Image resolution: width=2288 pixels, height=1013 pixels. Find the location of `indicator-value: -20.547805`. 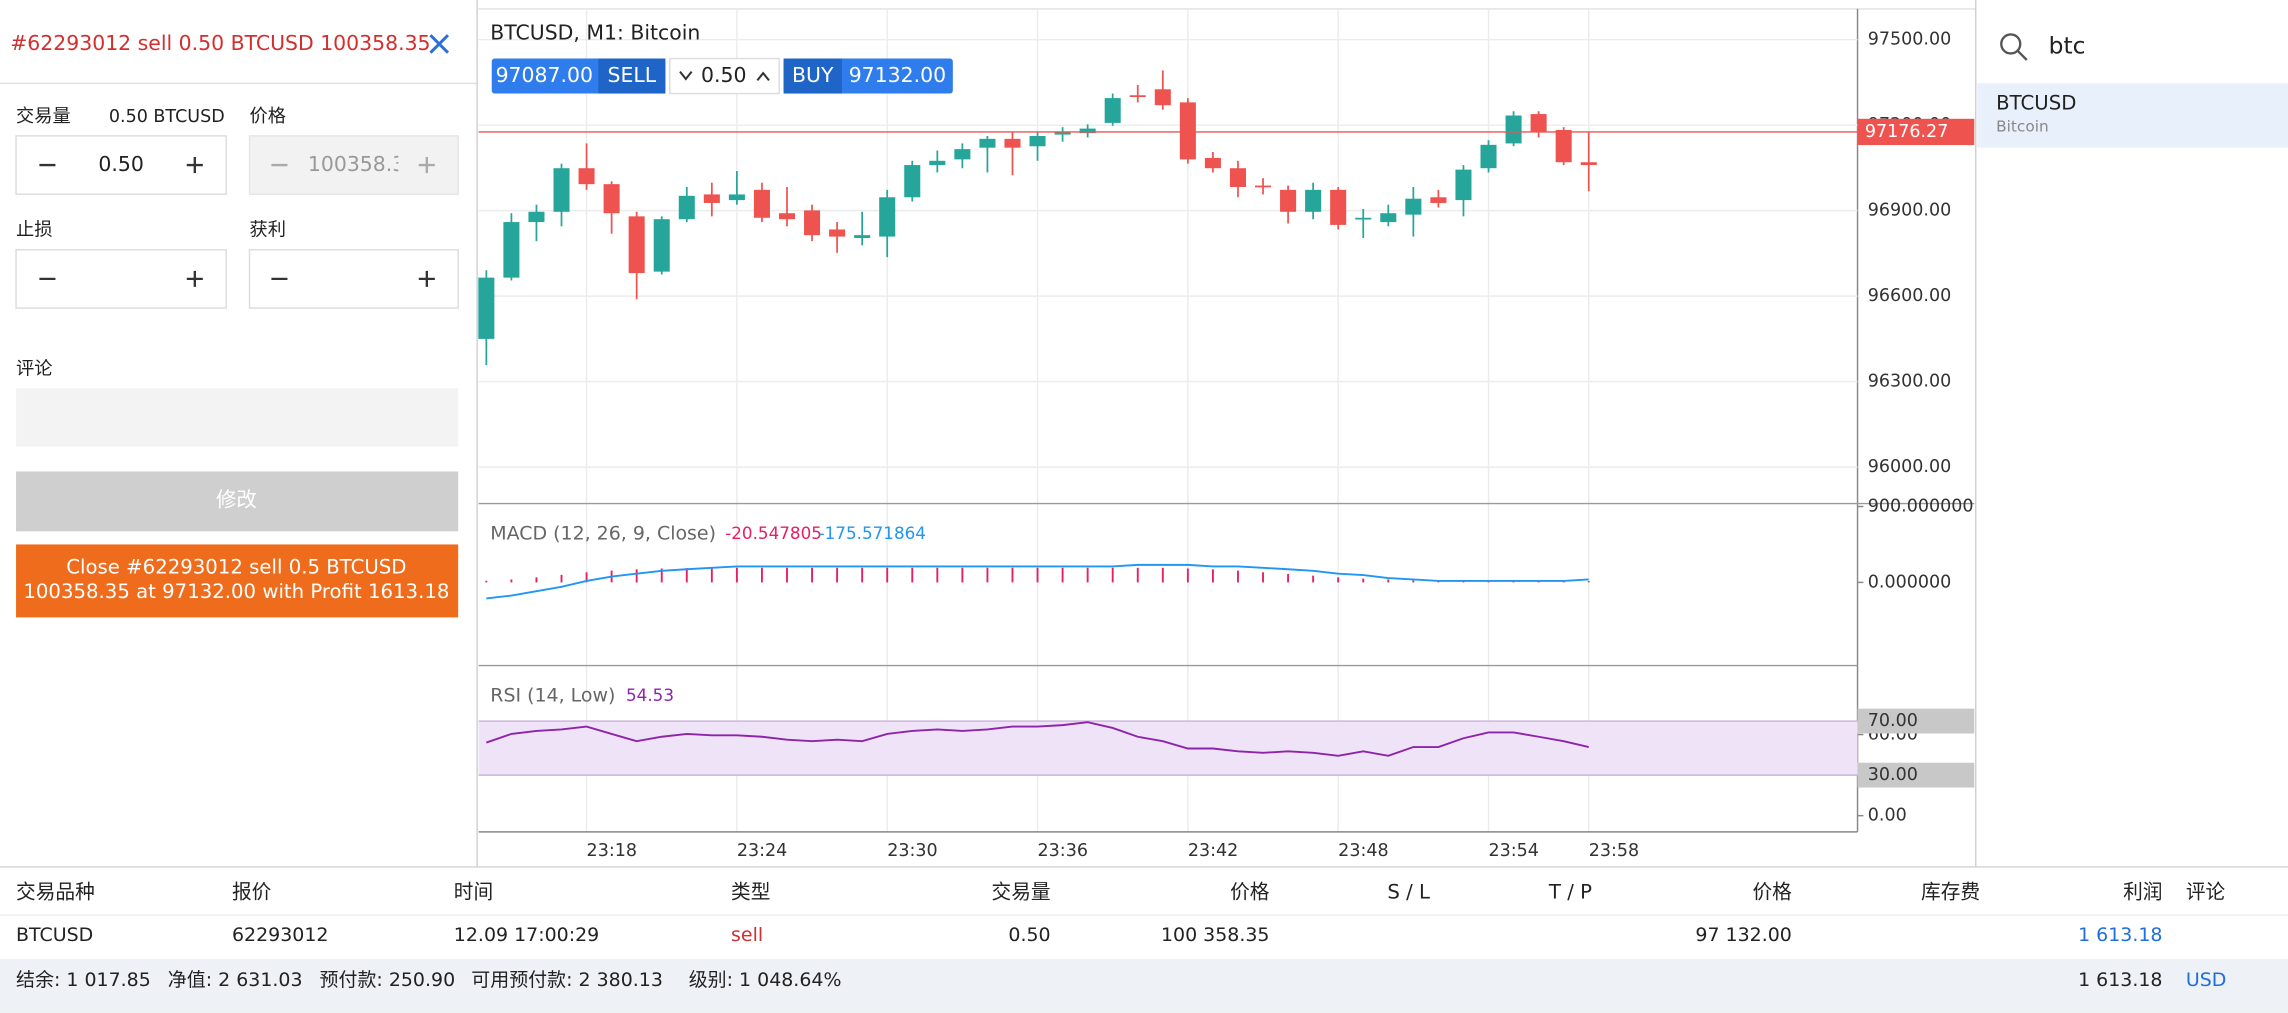

indicator-value: -20.547805 is located at coordinates (773, 533).